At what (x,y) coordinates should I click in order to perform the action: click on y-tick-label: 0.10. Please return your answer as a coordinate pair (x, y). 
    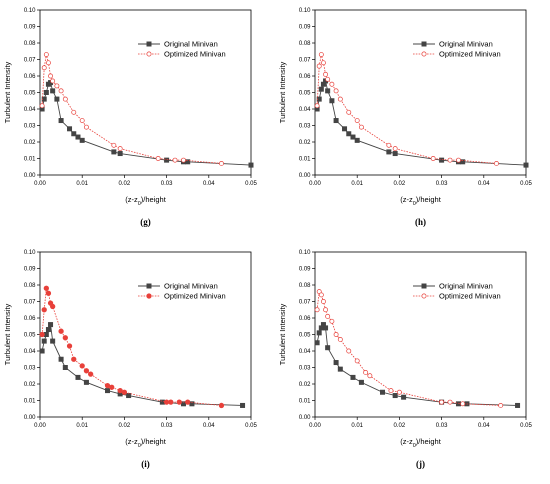
    Looking at the image, I should click on (305, 253).